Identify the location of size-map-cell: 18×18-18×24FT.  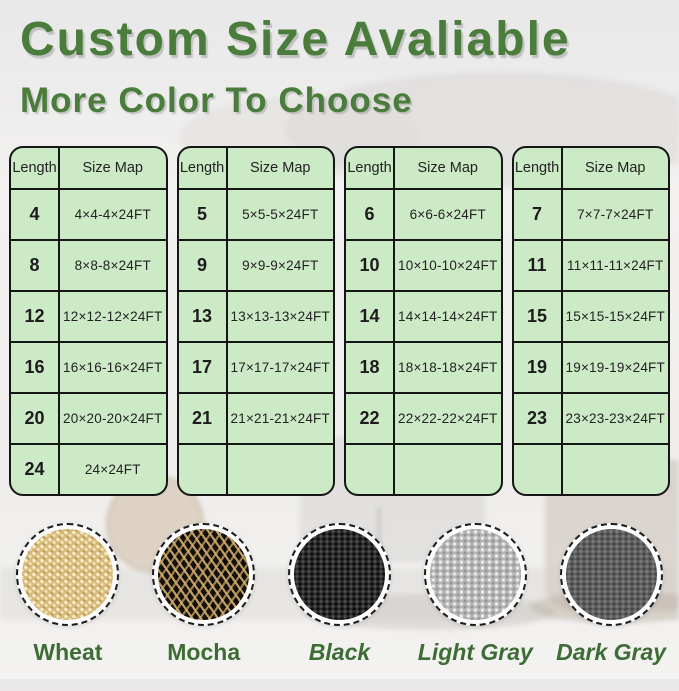
(448, 367).